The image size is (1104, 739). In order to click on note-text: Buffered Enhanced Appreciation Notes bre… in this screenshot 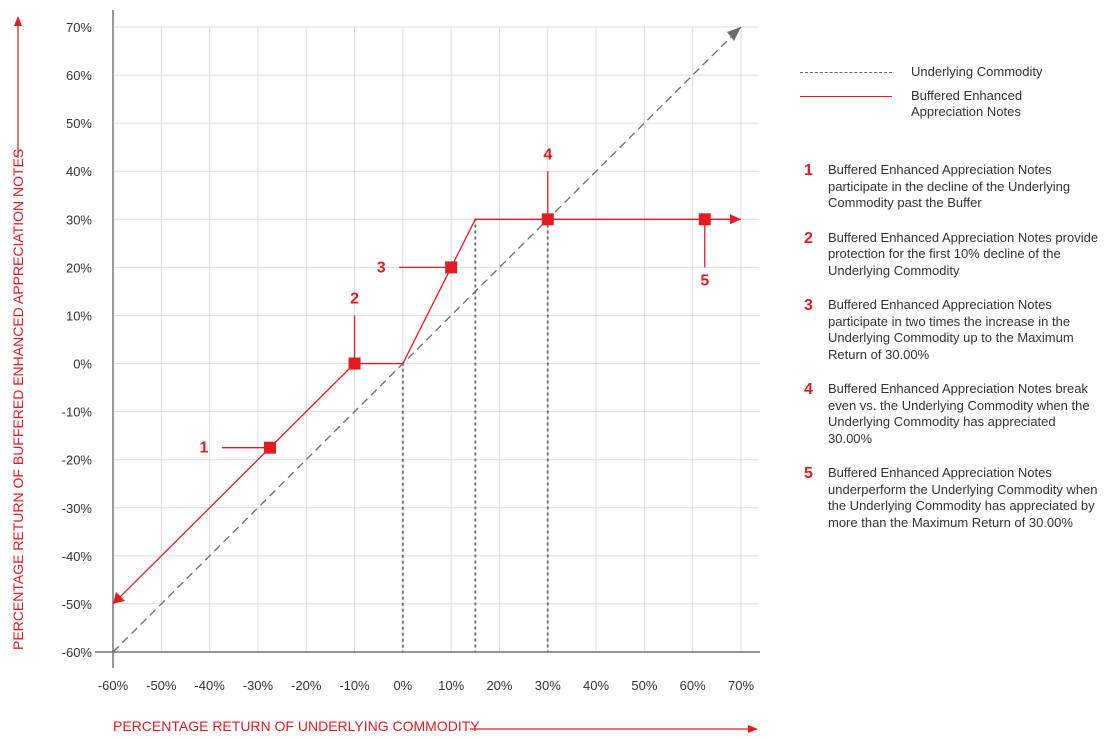, I will do `click(959, 413)`.